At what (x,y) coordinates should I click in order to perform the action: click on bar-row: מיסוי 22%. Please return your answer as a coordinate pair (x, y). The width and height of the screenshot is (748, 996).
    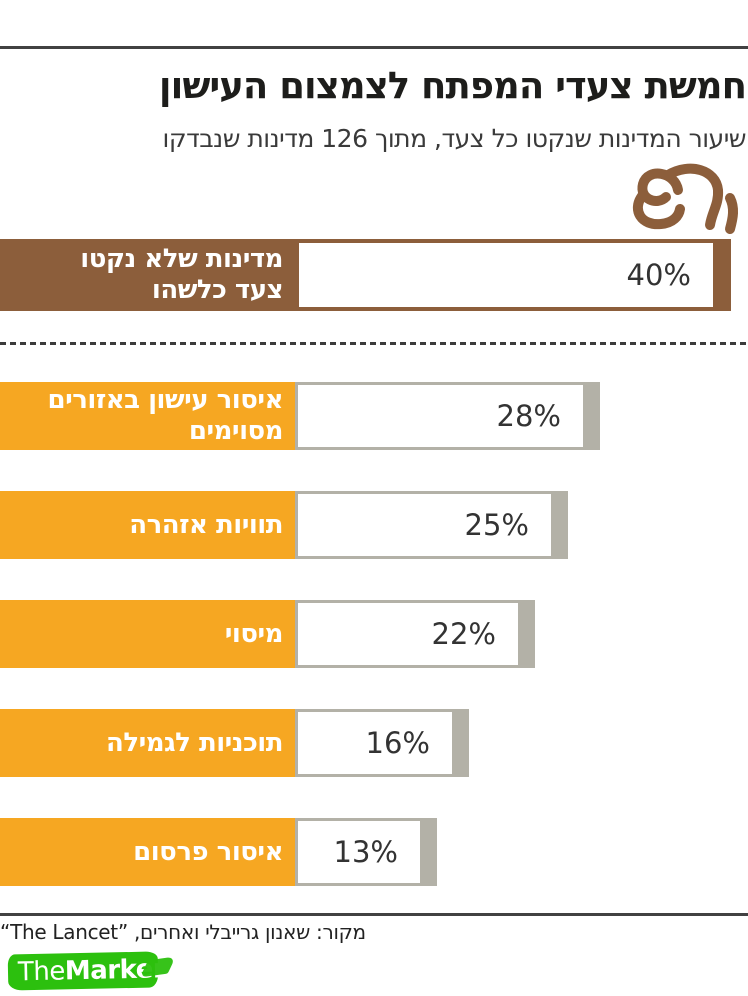
    Looking at the image, I should click on (267, 634).